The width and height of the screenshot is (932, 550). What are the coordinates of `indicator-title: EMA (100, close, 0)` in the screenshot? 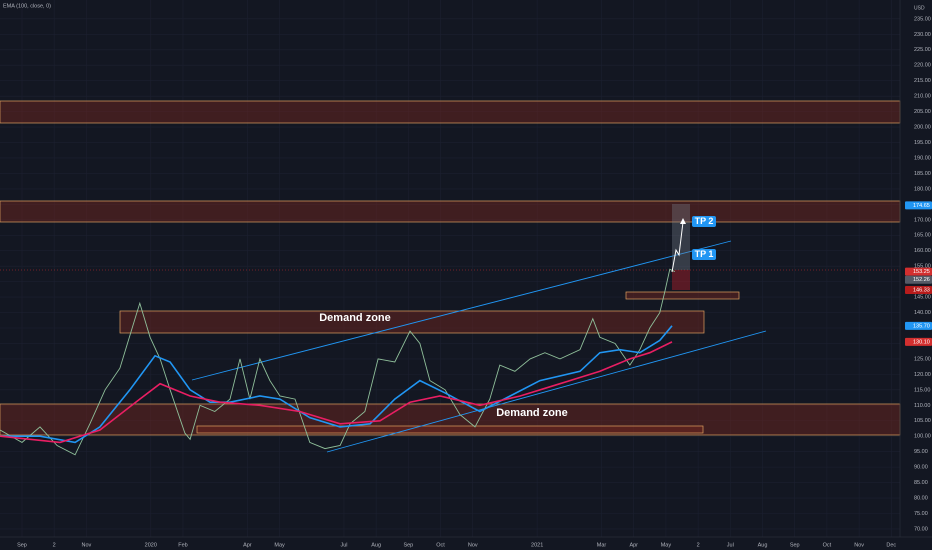 It's located at (27, 6).